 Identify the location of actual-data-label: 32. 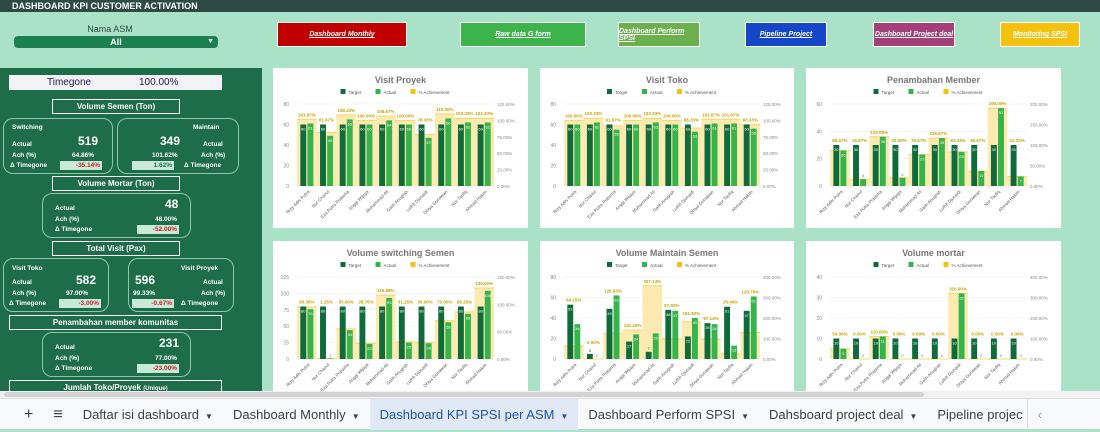
(961, 297).